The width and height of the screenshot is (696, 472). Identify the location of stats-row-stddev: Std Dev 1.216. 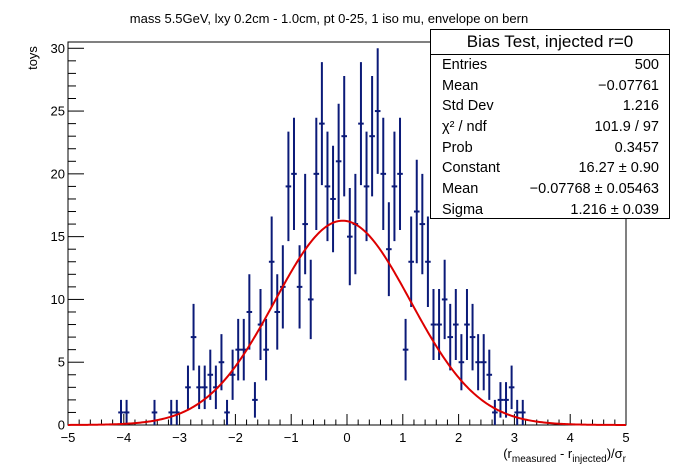
(550, 106).